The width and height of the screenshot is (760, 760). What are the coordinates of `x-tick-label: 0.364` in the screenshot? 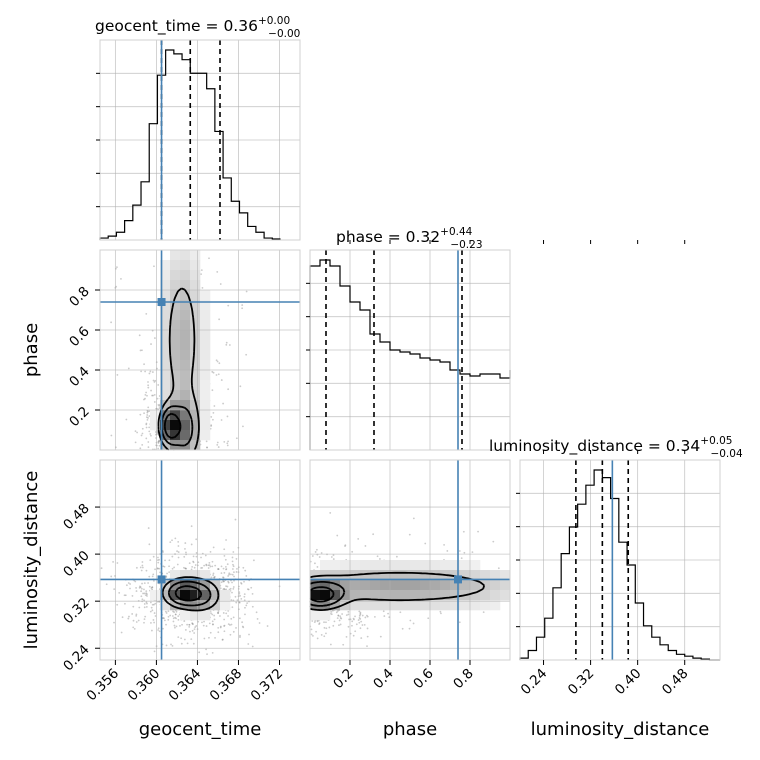 It's located at (185, 685).